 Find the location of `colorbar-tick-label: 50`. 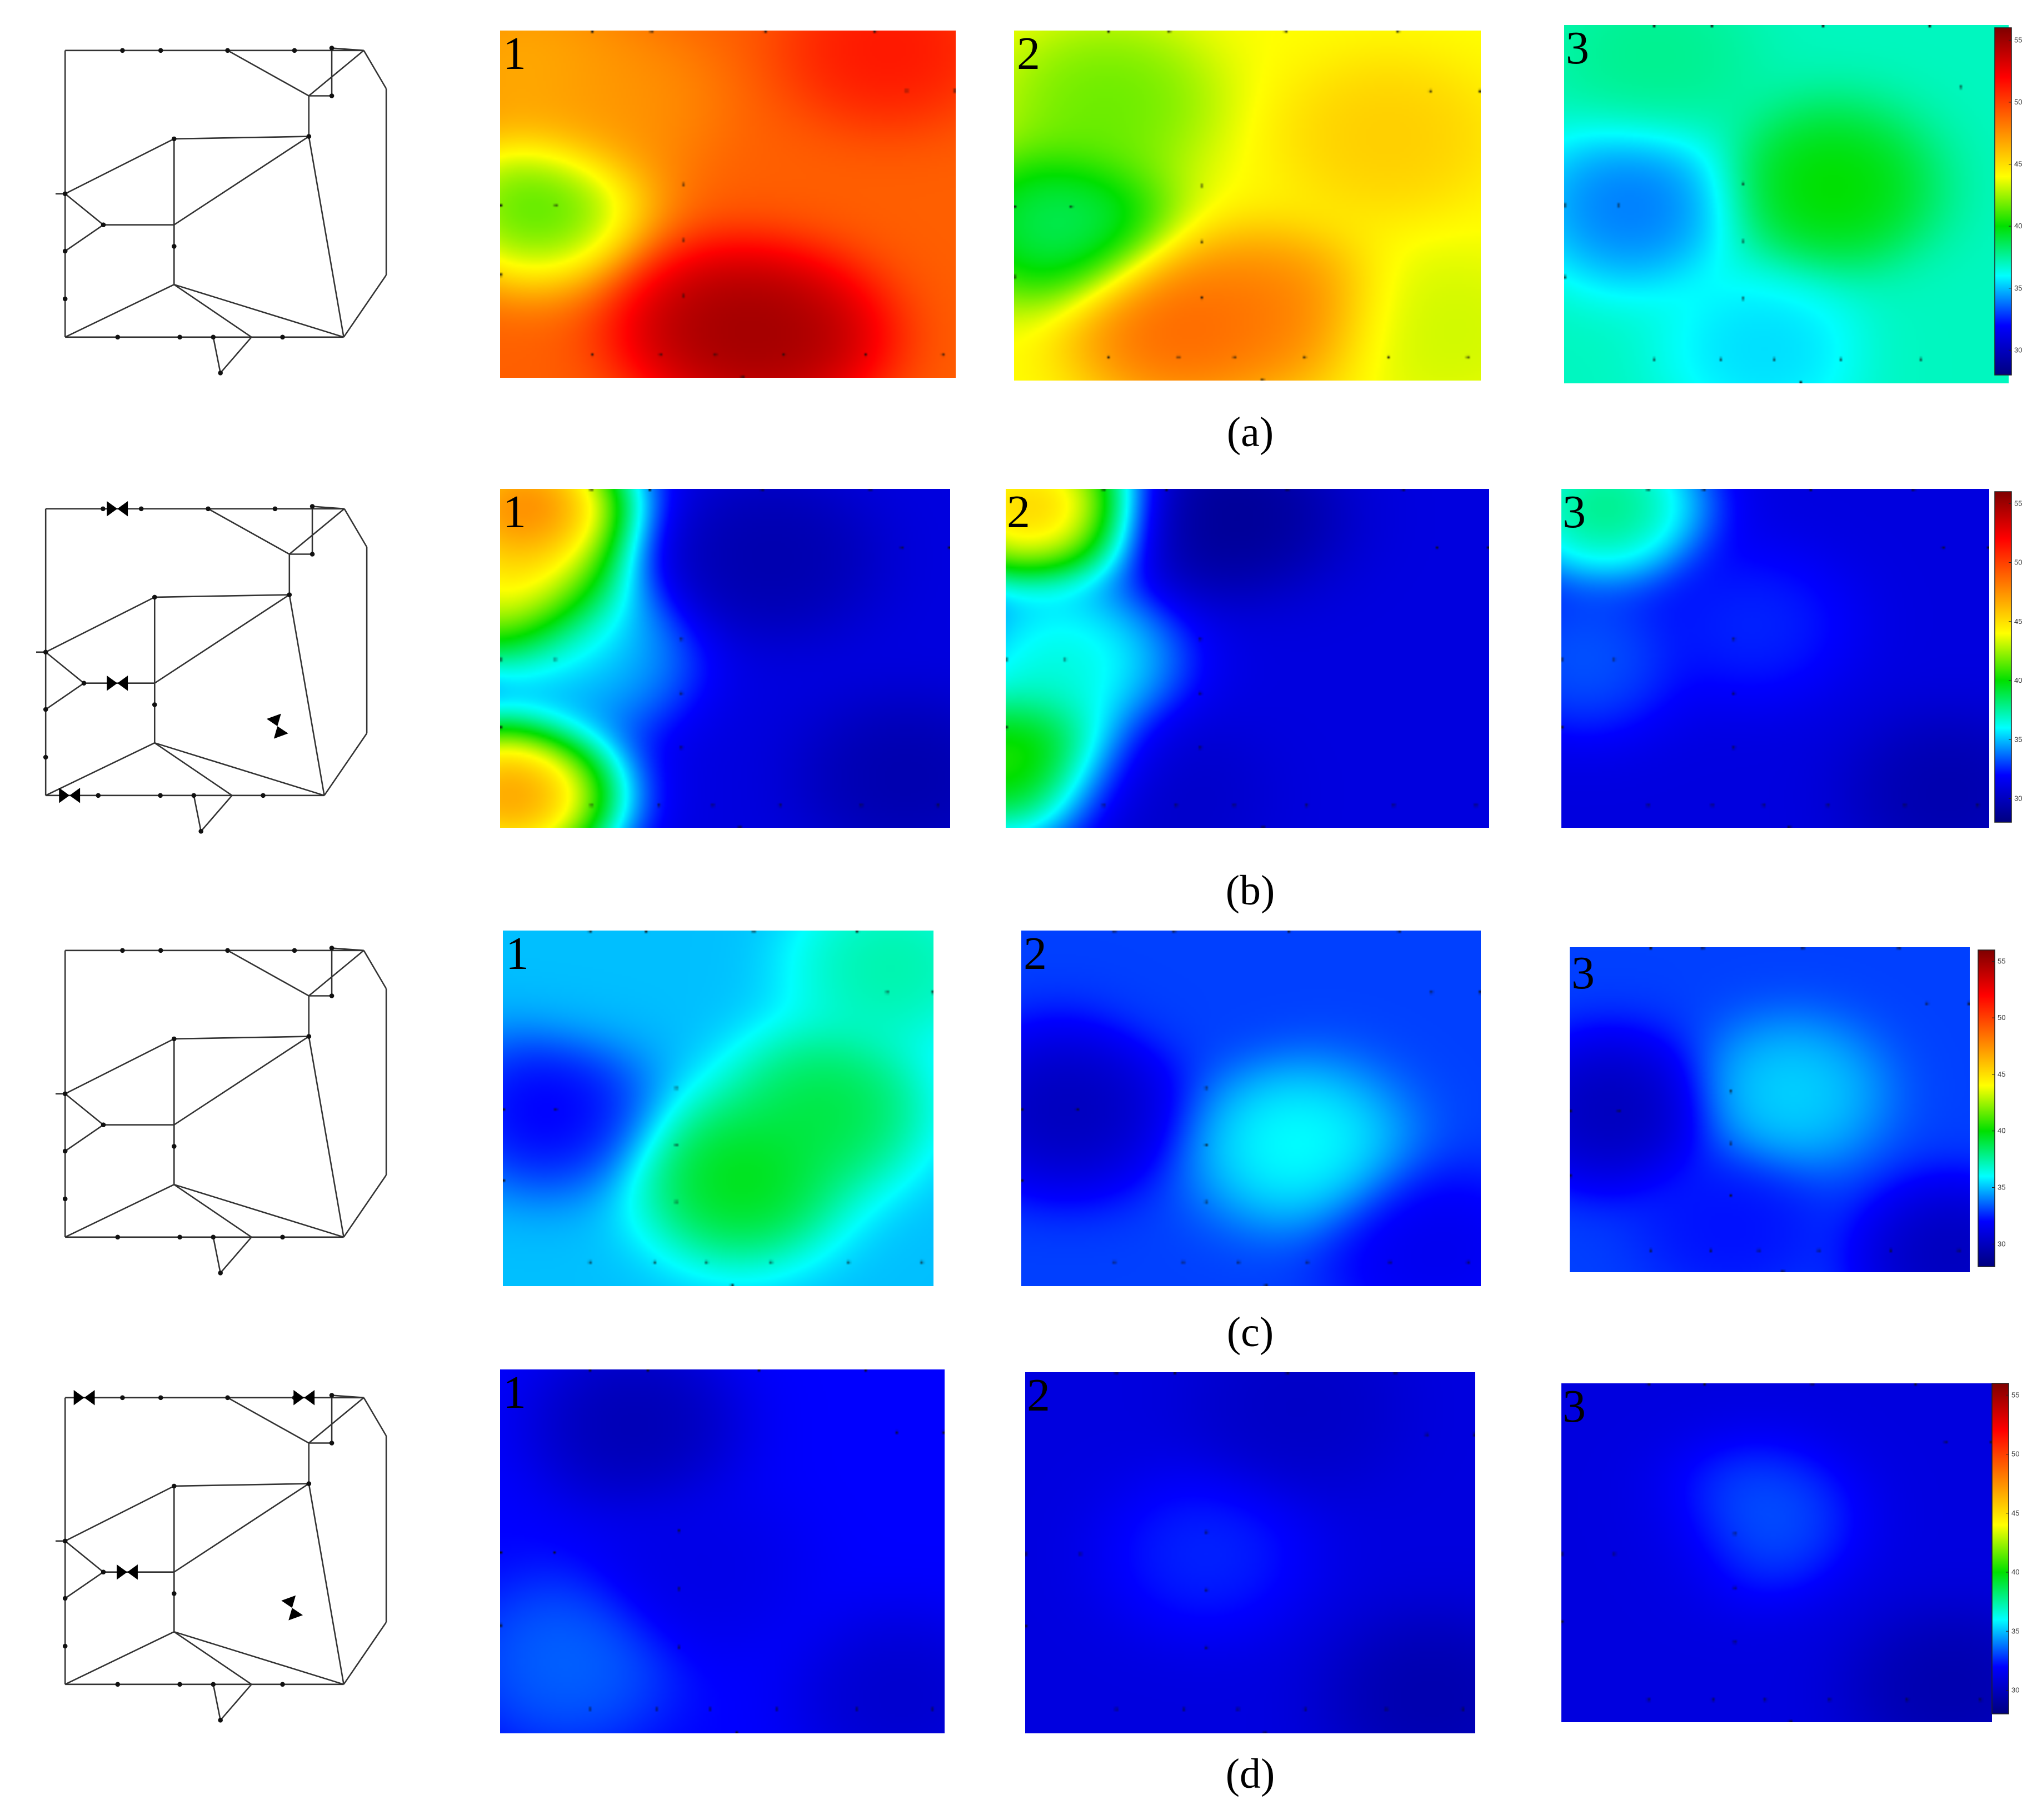

colorbar-tick-label: 50 is located at coordinates (2002, 1017).